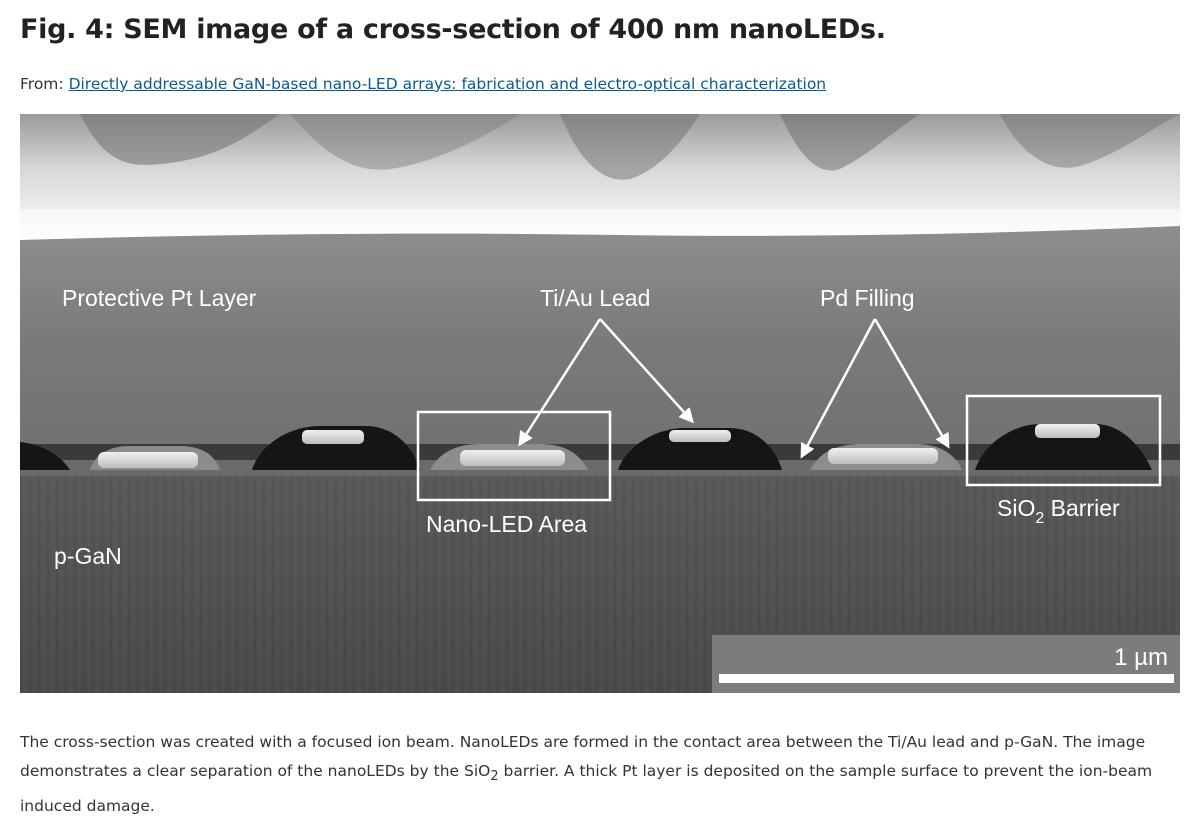 This screenshot has width=1200, height=821. Describe the element at coordinates (88, 556) in the screenshot. I see `label-p-gan: p-GaN` at that location.